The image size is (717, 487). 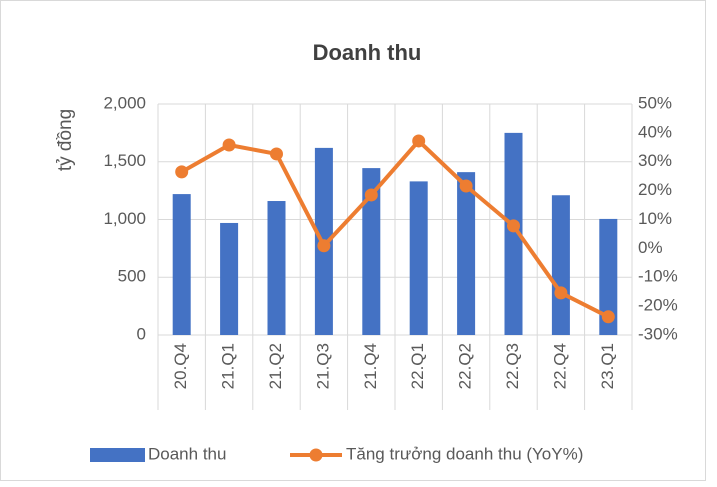 What do you see at coordinates (124, 102) in the screenshot?
I see `y-tick-label: 2,000` at bounding box center [124, 102].